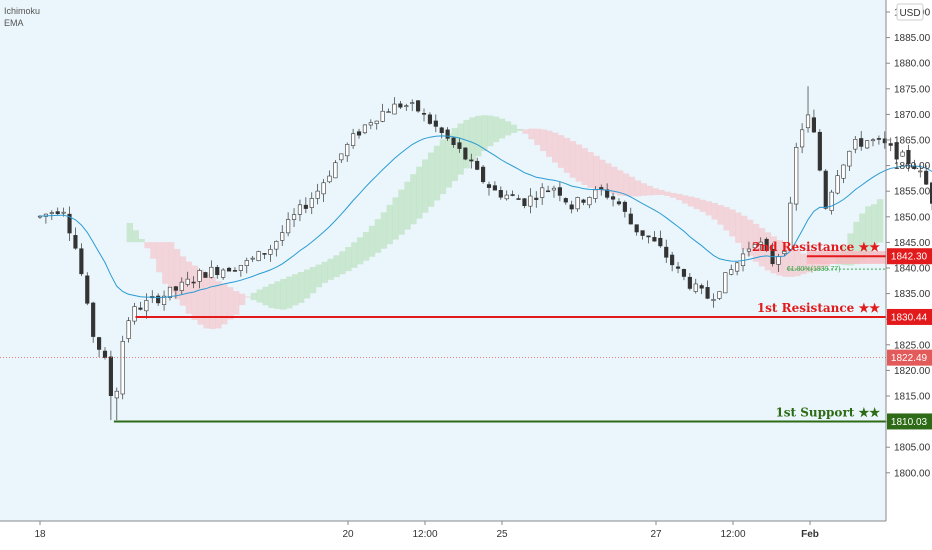  I want to click on currency-button, so click(910, 12).